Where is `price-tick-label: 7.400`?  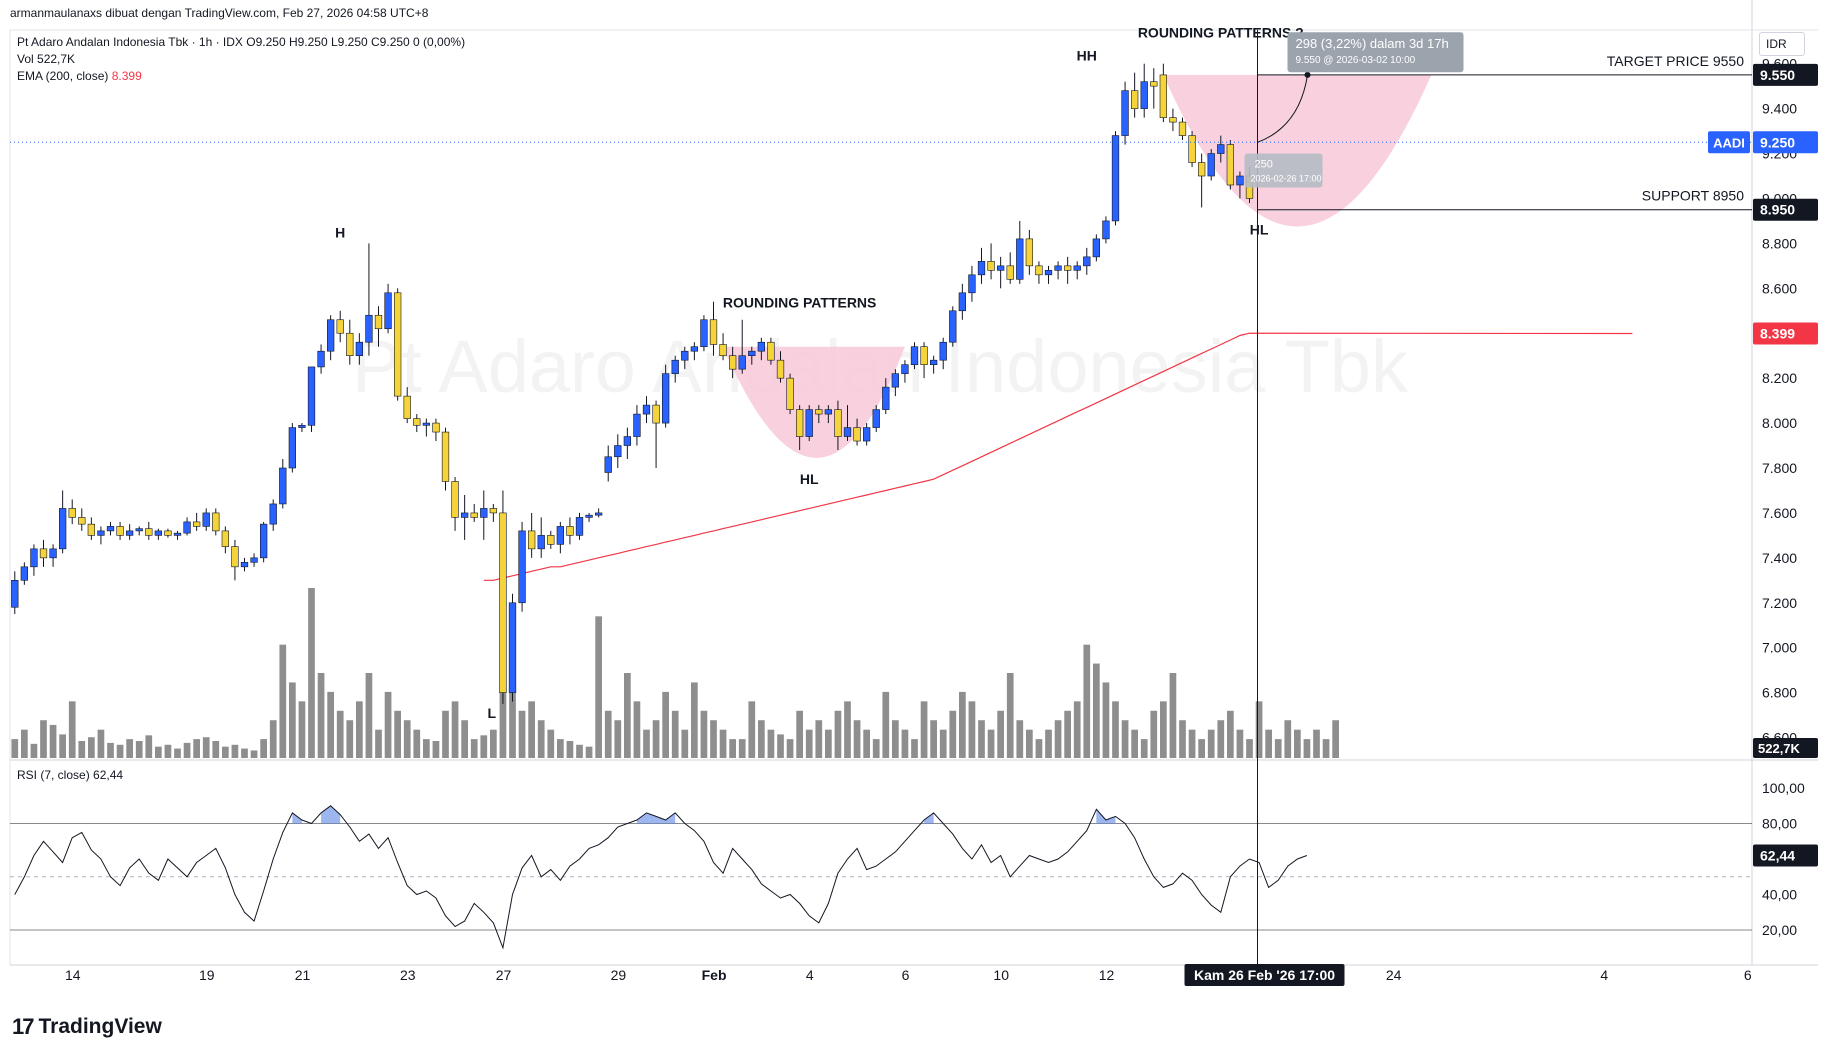
price-tick-label: 7.400 is located at coordinates (1779, 558).